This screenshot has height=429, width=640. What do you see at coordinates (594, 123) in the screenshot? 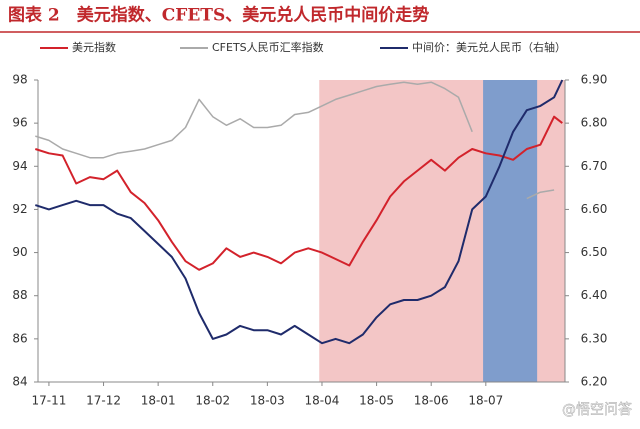
I see `y2-tick-label: 6.80` at bounding box center [594, 123].